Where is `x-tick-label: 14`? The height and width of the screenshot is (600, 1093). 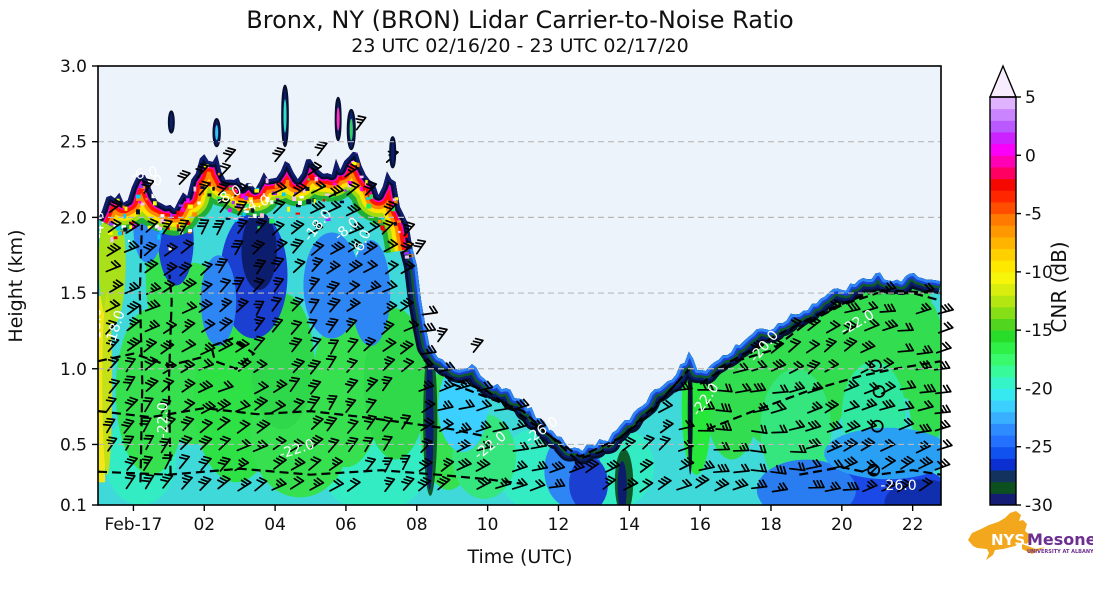
x-tick-label: 14 is located at coordinates (629, 525).